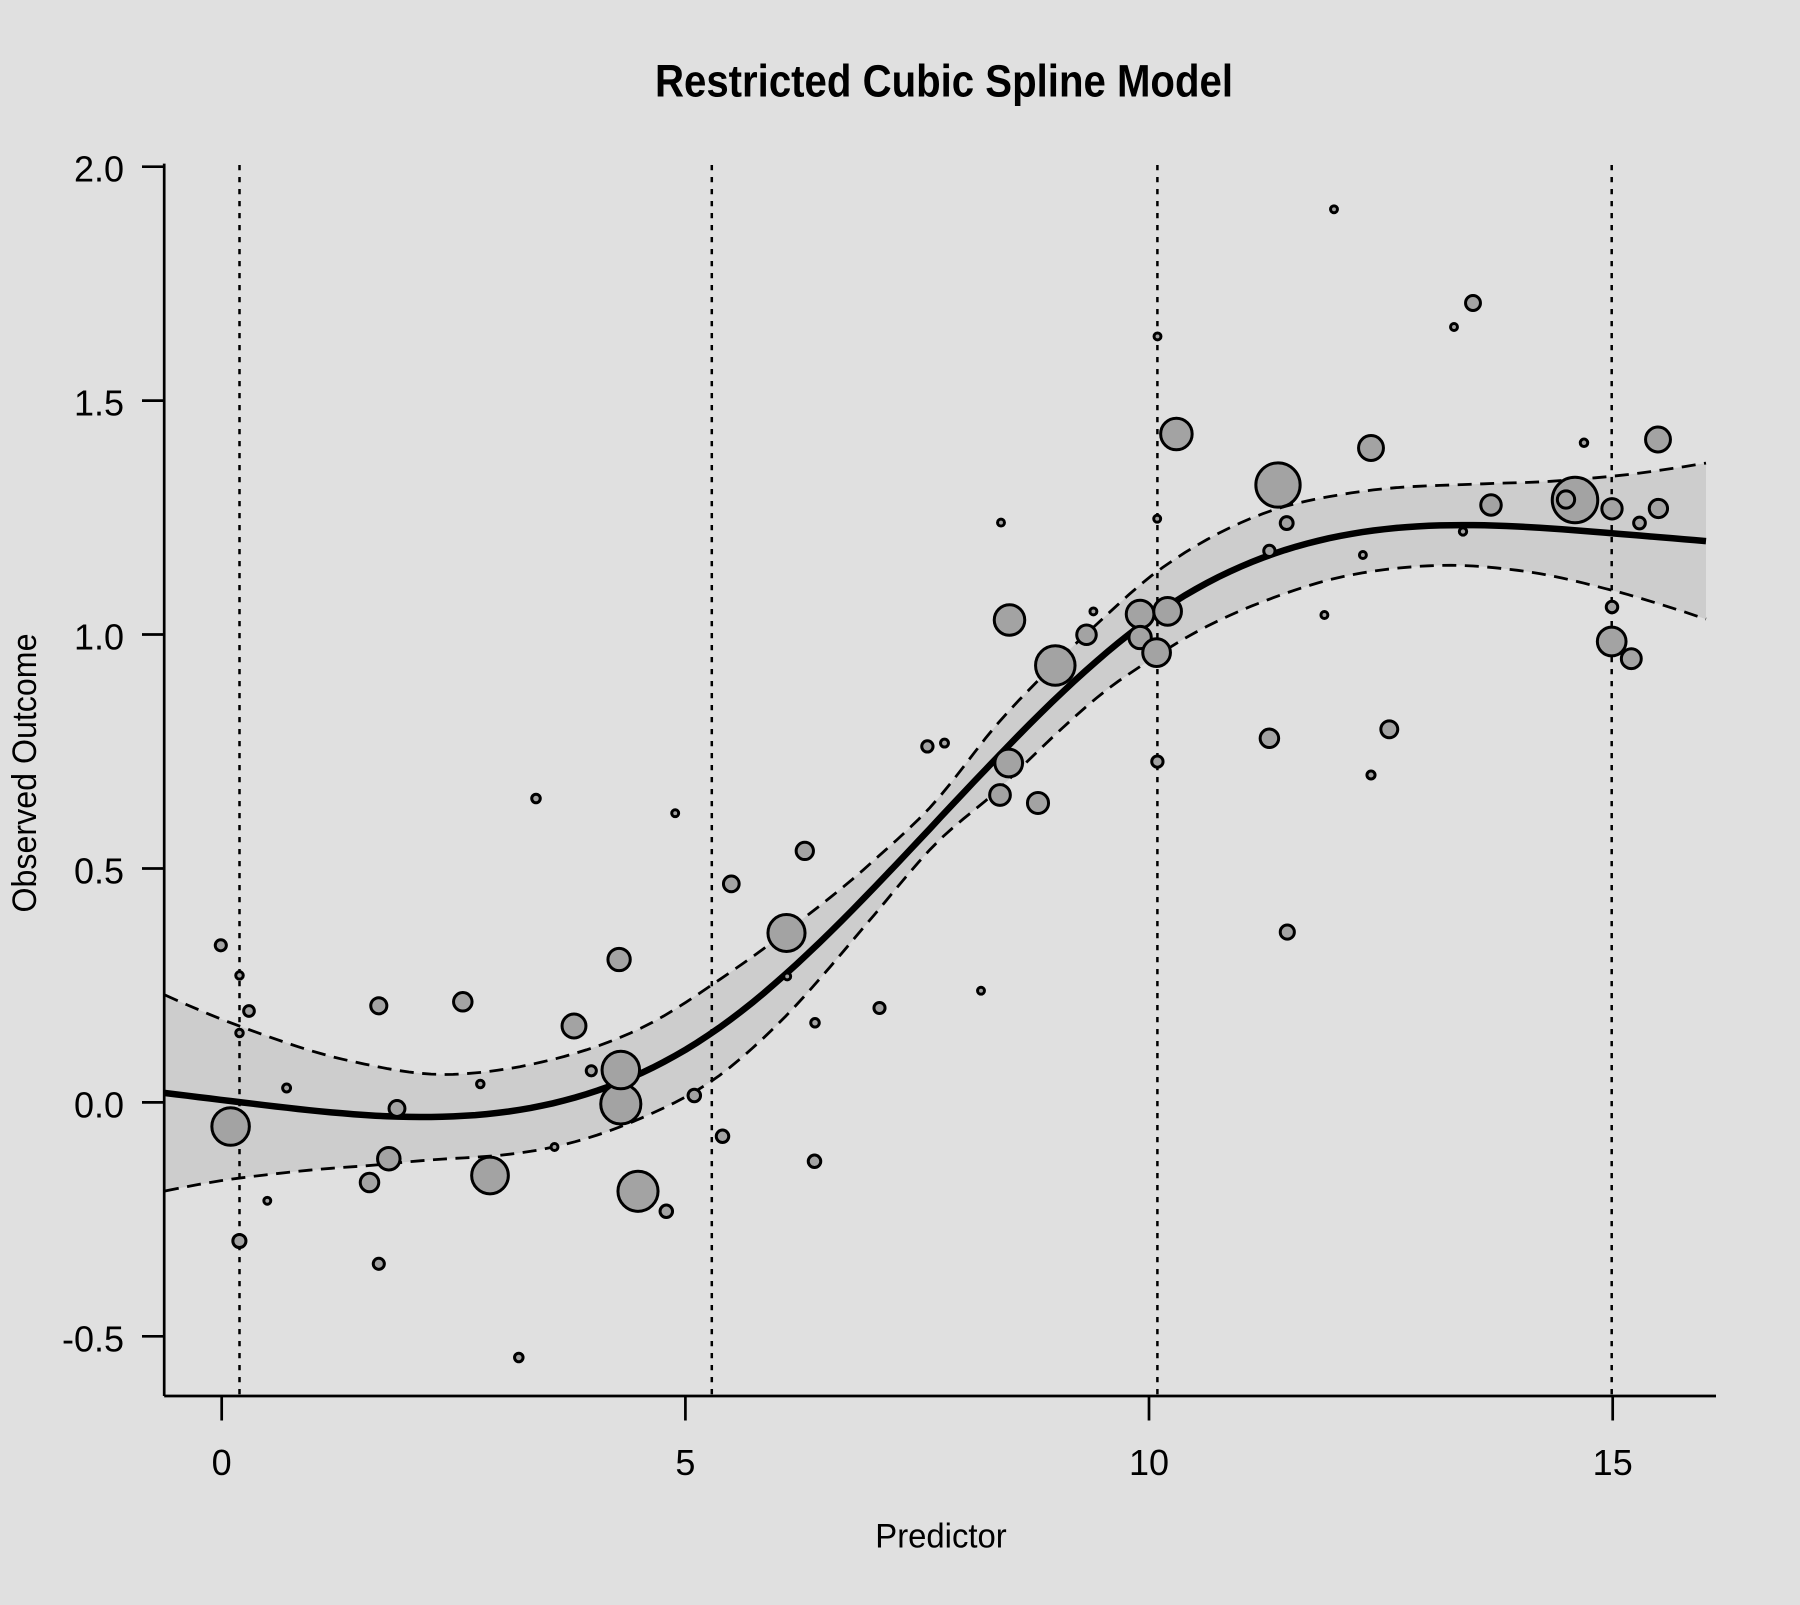 The height and width of the screenshot is (1605, 1800). What do you see at coordinates (99, 403) in the screenshot?
I see `svg-text: 1.5` at bounding box center [99, 403].